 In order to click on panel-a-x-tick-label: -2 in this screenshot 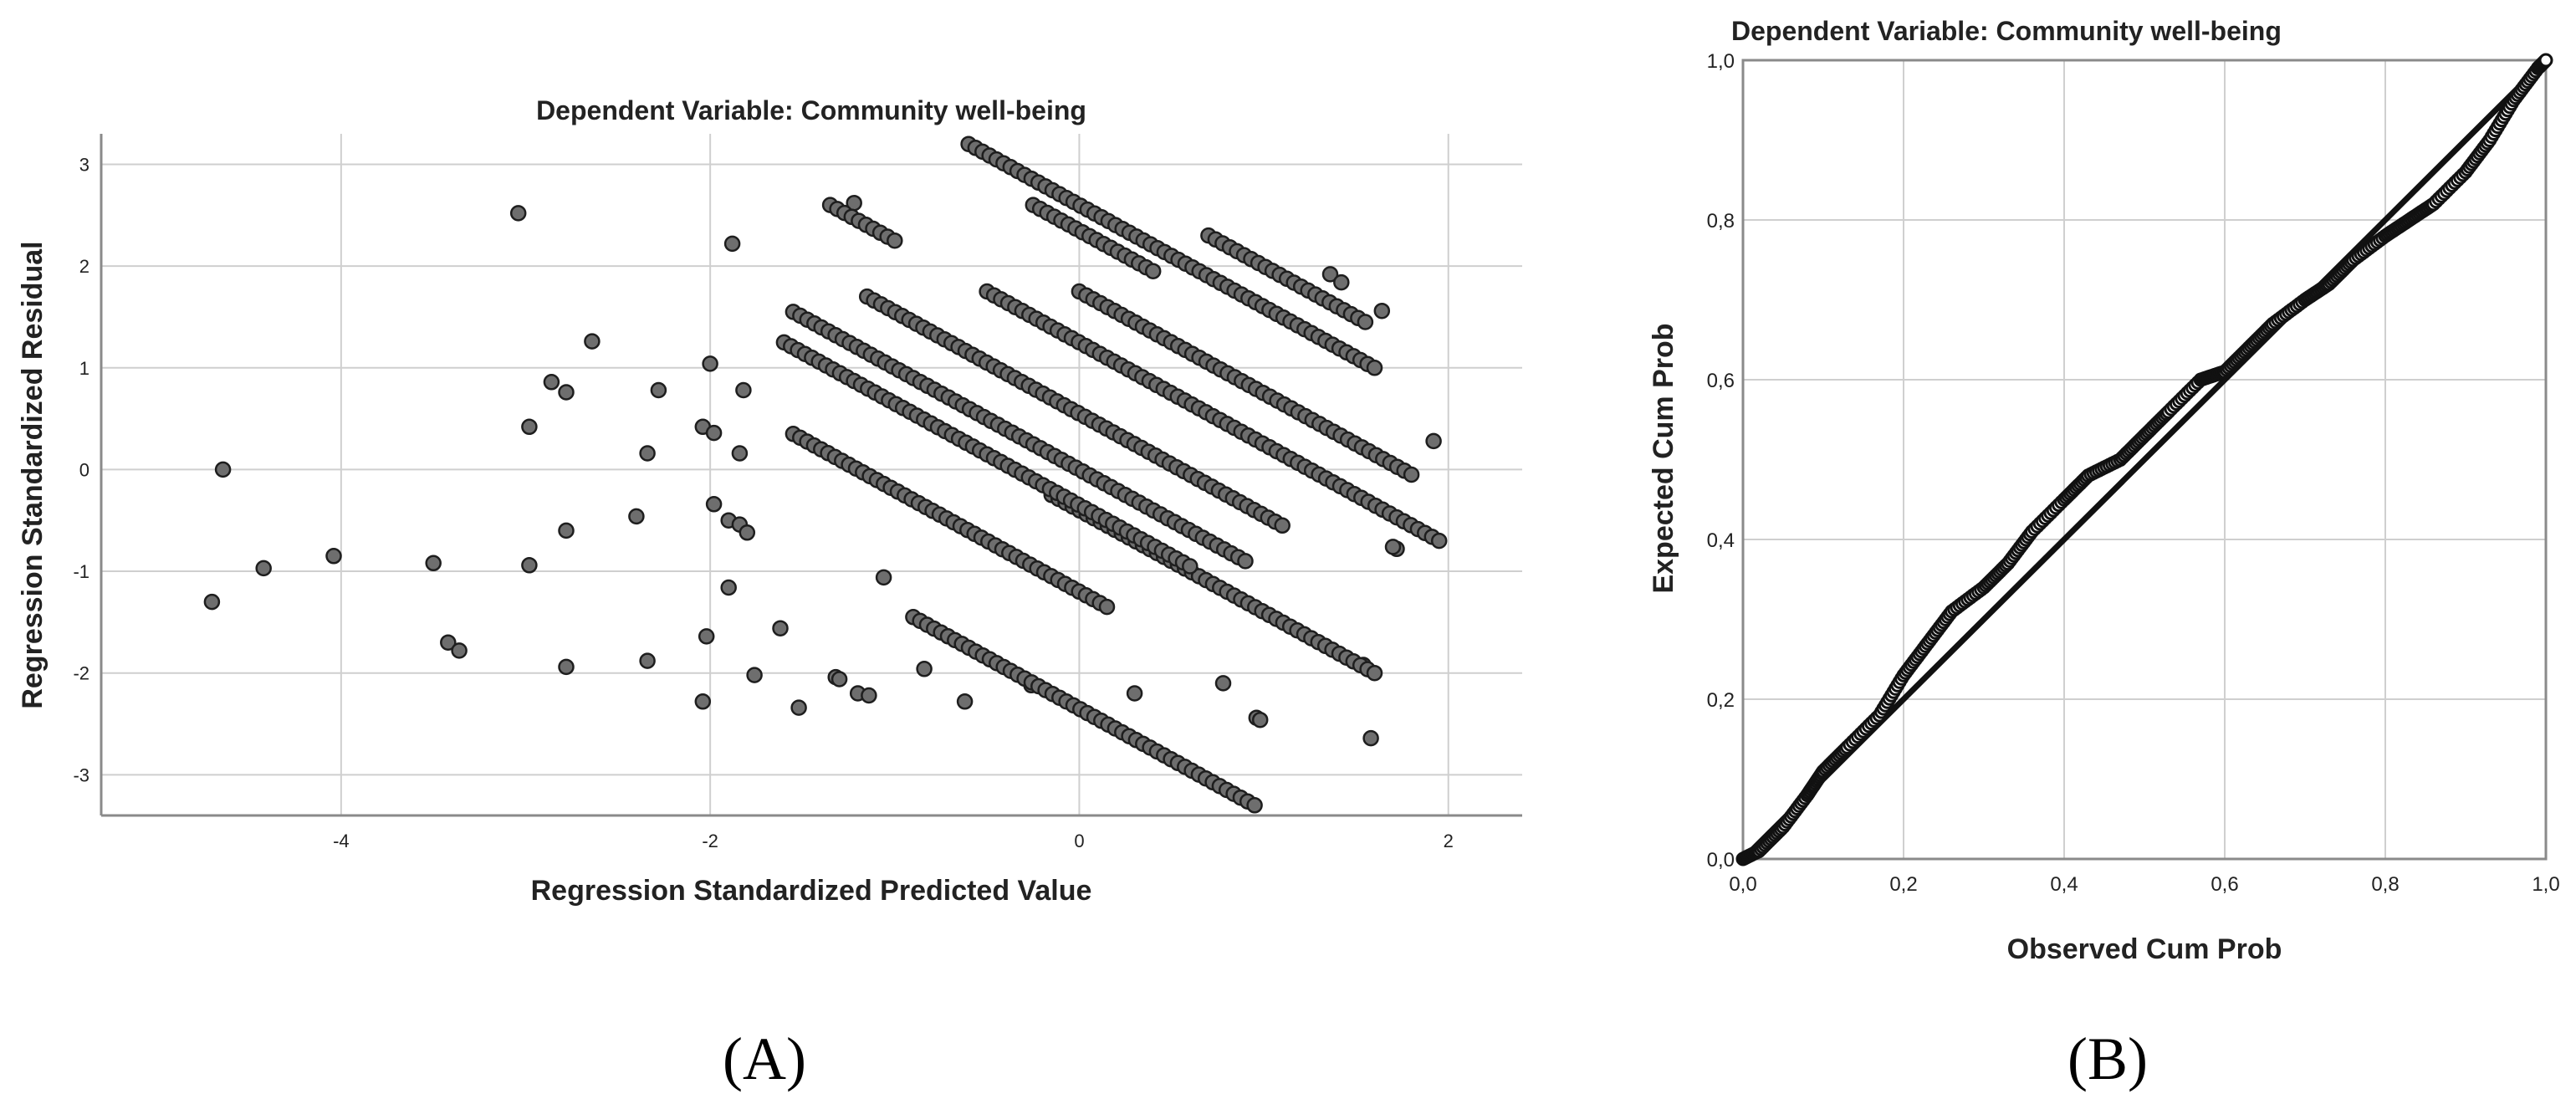, I will do `click(710, 841)`.